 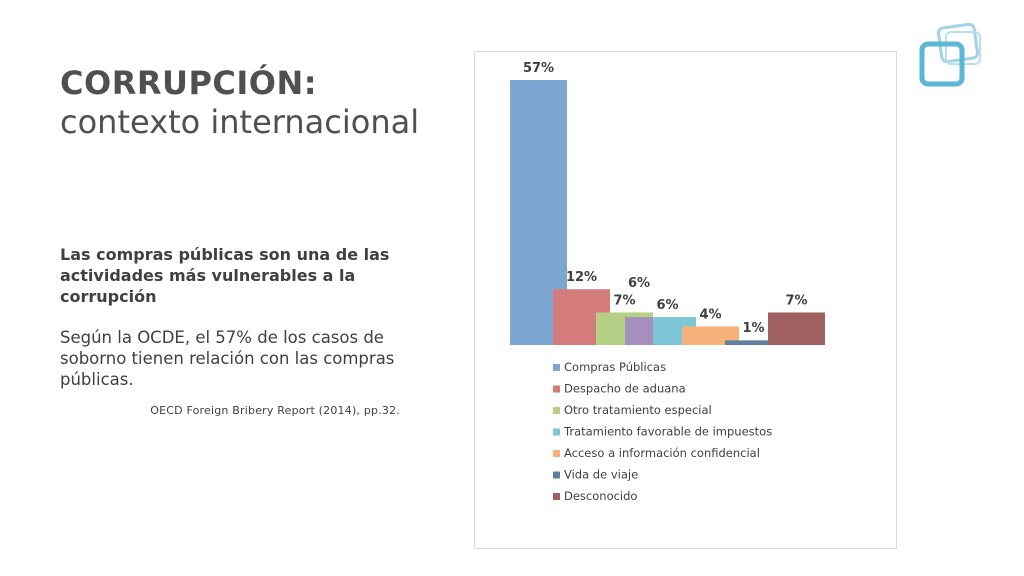 What do you see at coordinates (601, 475) in the screenshot?
I see `legend-label-6: Vida de viaje` at bounding box center [601, 475].